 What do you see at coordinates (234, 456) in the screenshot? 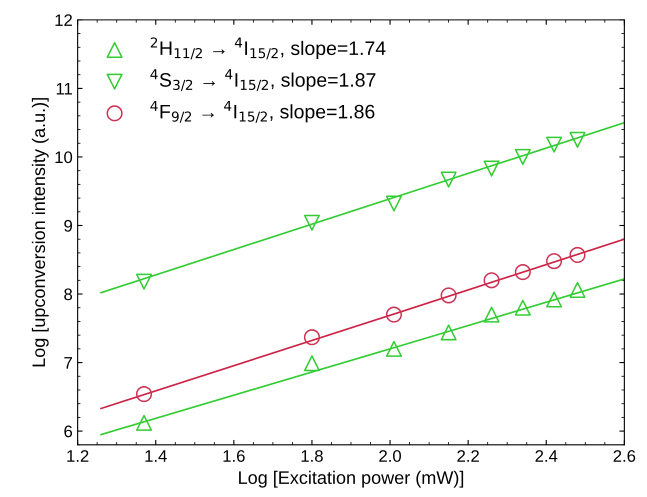
I see `x-tick-label: 1.6` at bounding box center [234, 456].